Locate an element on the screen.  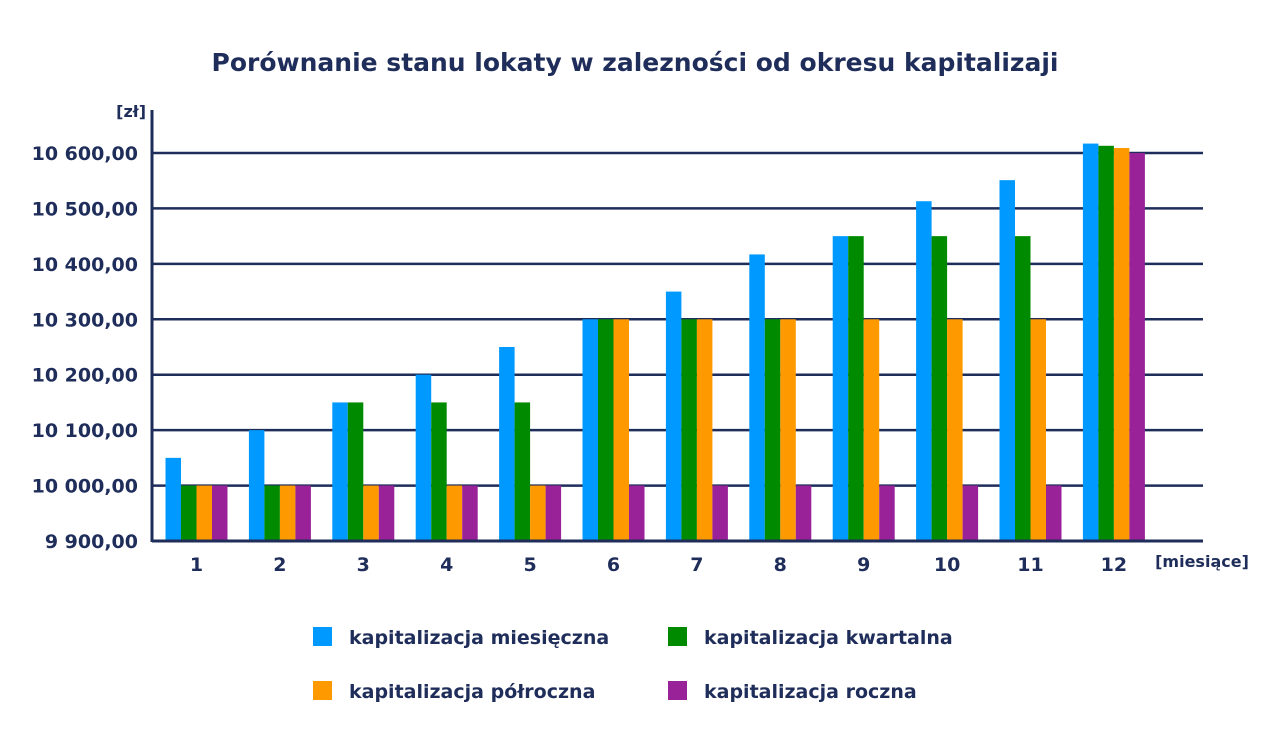
x-tick-label: 9 is located at coordinates (863, 565).